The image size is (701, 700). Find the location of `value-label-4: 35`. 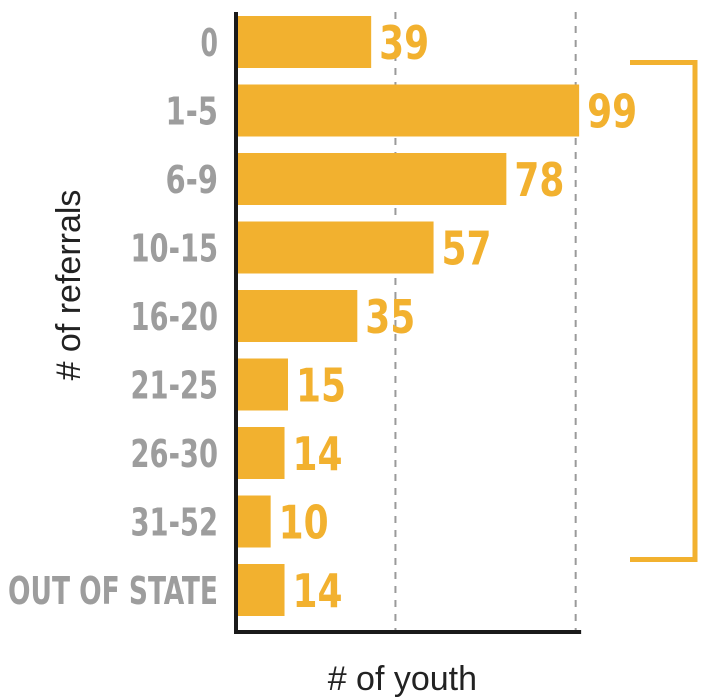

value-label-4: 35 is located at coordinates (390, 317).